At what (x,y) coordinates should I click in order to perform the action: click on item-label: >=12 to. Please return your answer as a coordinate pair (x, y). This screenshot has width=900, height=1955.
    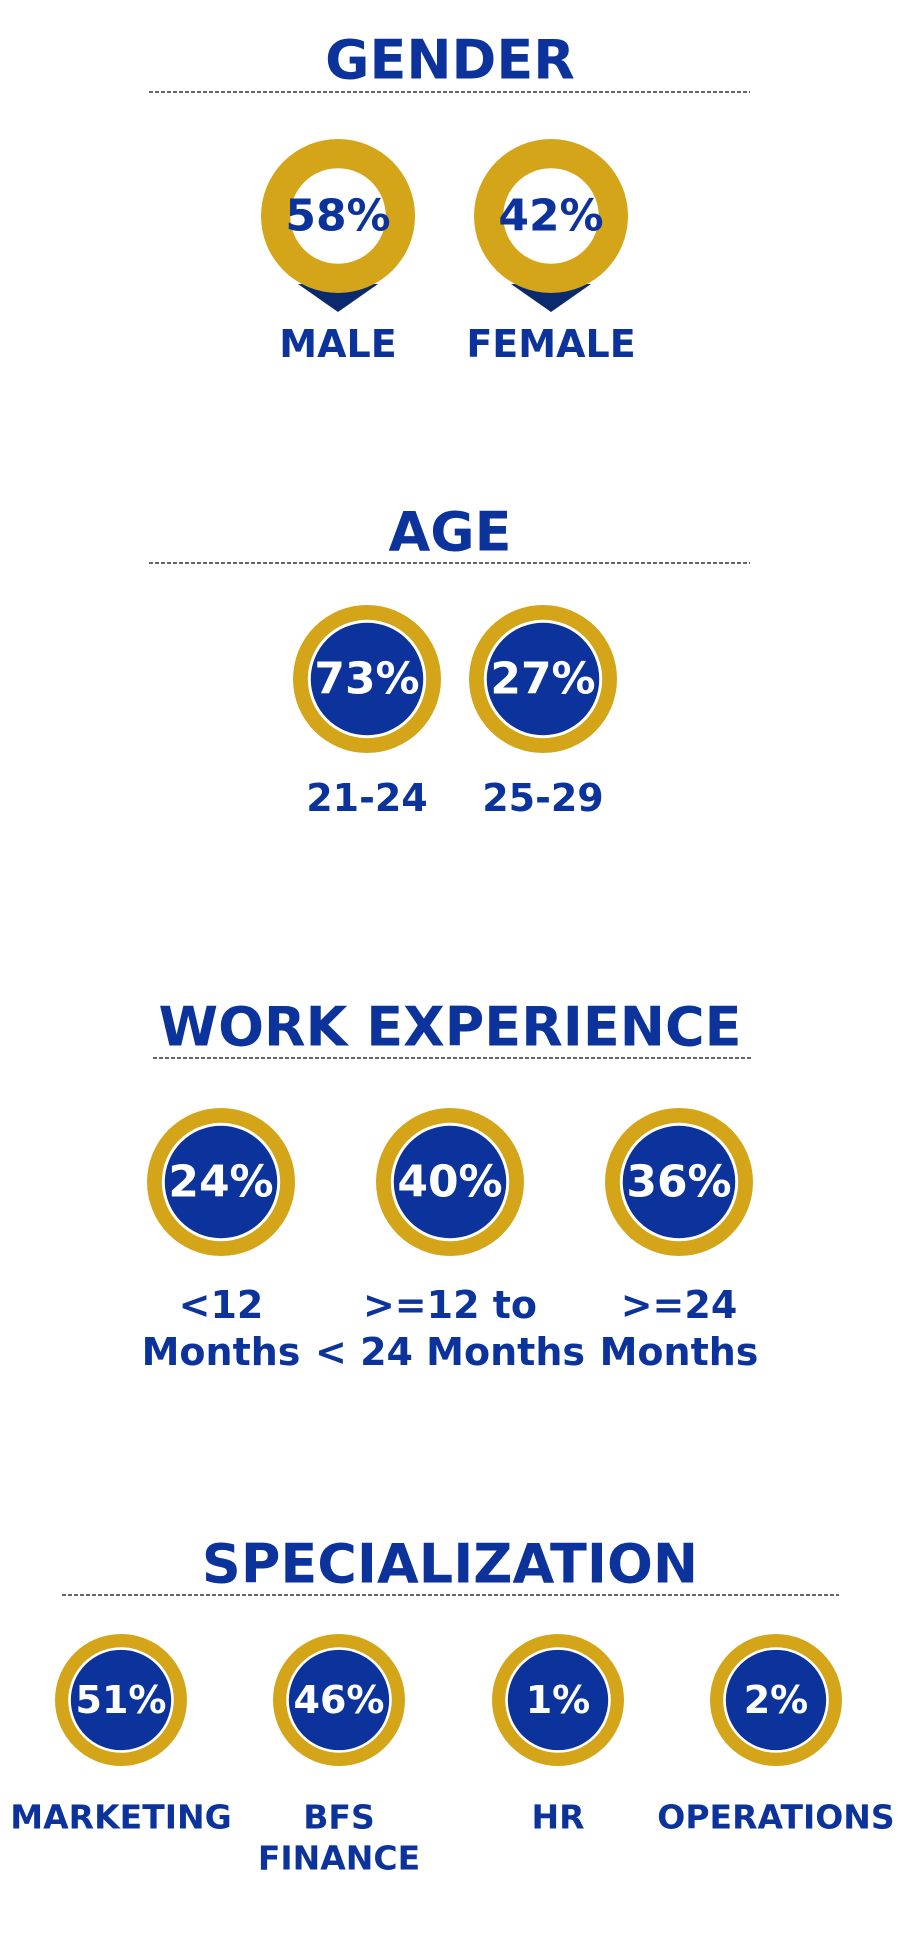
    Looking at the image, I should click on (450, 1305).